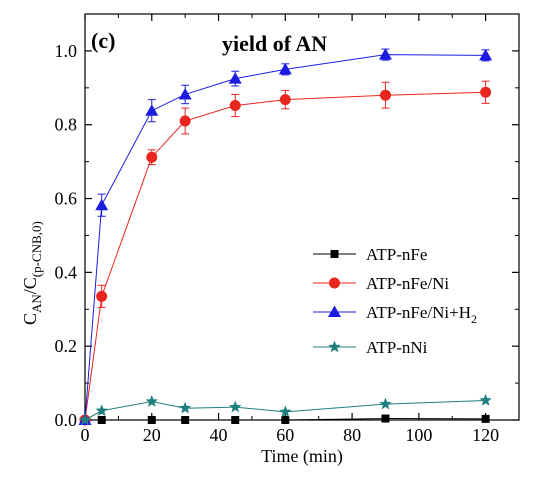 This screenshot has height=478, width=540. Describe the element at coordinates (30, 285) in the screenshot. I see `y-axis-title-slash: /C` at that location.